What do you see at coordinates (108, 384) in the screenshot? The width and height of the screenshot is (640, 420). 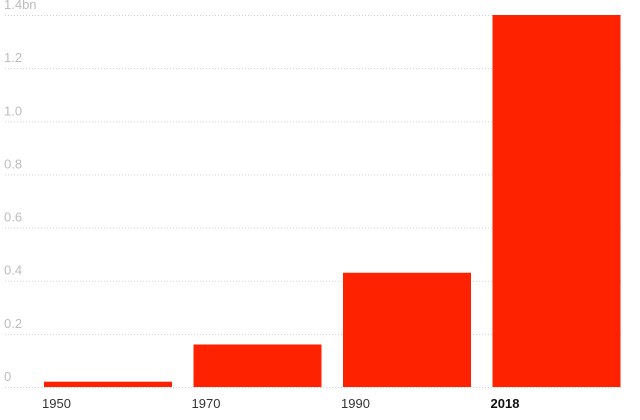 I see `bar-1950` at bounding box center [108, 384].